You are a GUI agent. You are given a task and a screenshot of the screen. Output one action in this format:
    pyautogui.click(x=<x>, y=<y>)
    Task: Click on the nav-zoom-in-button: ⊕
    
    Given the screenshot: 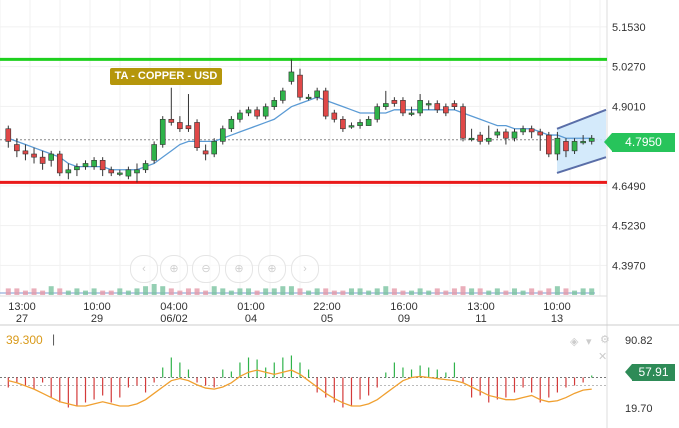 What is the action you would take?
    pyautogui.click(x=174, y=269)
    